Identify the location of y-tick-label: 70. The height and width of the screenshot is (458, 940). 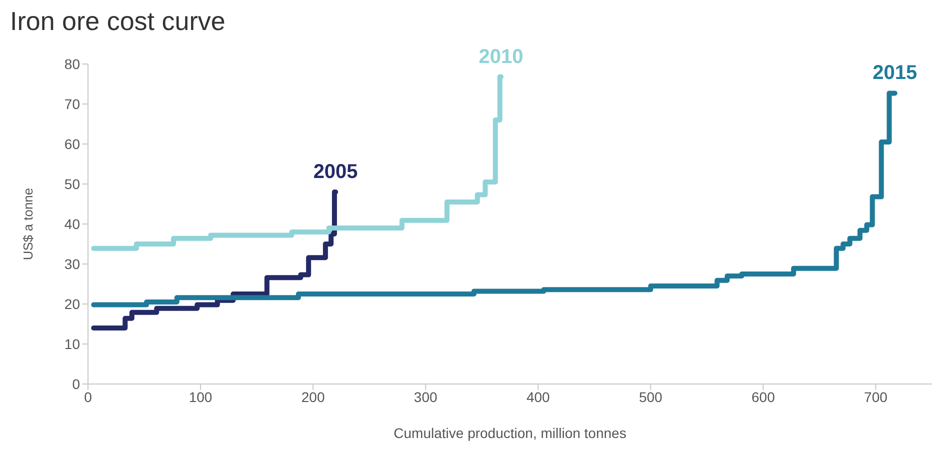
(72, 104).